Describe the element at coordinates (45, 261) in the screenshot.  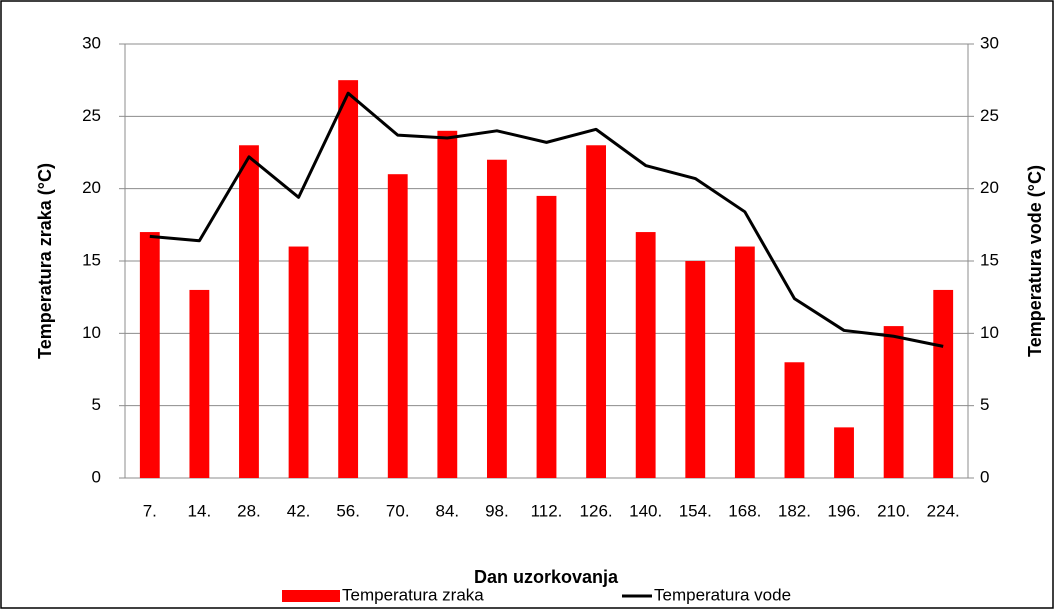
I see `y-axis-title: Temperatura zraka (°C)` at that location.